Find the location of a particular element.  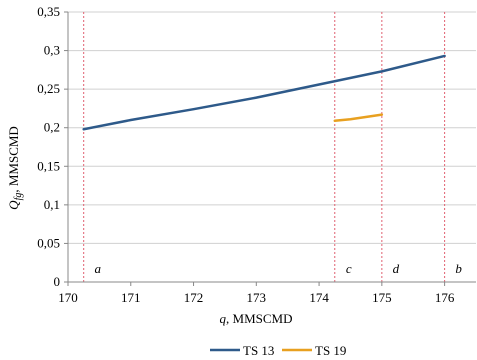

x-tick-labels: 170 171 172 173 174 175 176 is located at coordinates (256, 297).